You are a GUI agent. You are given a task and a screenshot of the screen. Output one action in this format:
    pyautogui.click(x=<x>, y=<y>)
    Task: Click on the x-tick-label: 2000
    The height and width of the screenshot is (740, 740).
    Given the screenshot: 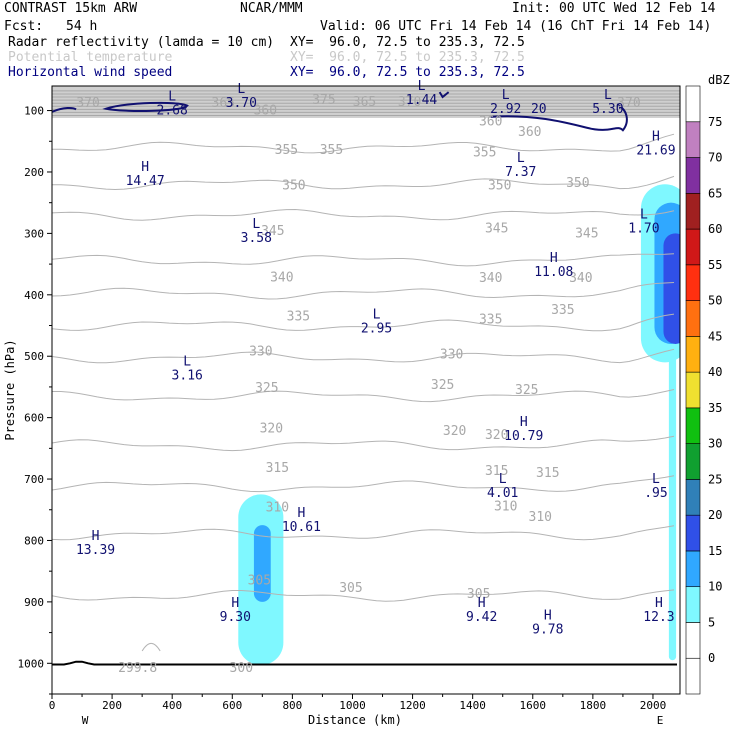 What is the action you would take?
    pyautogui.click(x=653, y=705)
    